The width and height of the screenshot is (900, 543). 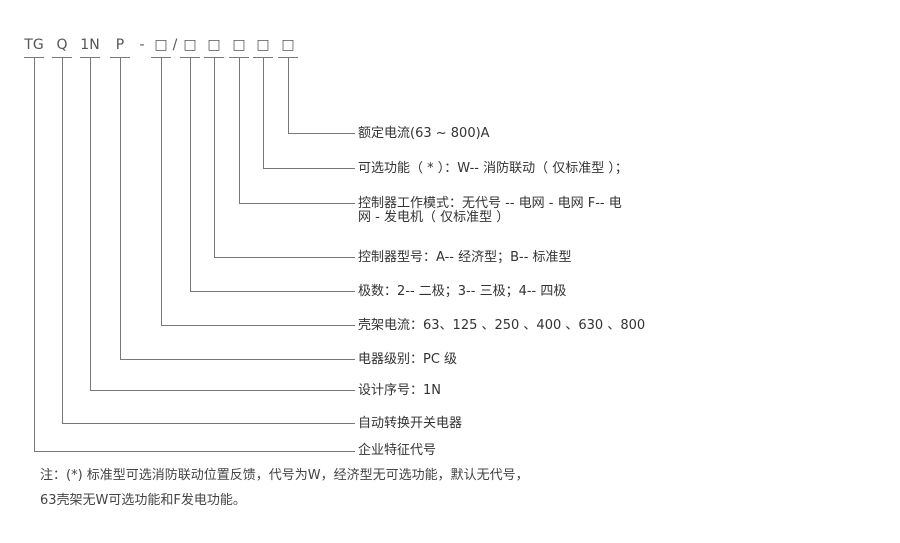 What do you see at coordinates (502, 325) in the screenshot?
I see `label-frame-current: 壳架电流：63、125 、250 、400 、630 、800` at bounding box center [502, 325].